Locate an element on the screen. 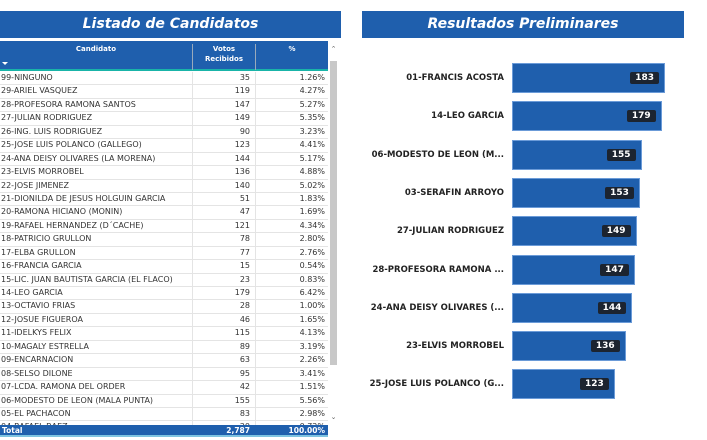 The width and height of the screenshot is (707, 440). table-row: 06-MODESTO DE LEON (MALA PUNTA) 155 5.56% is located at coordinates (164, 401).